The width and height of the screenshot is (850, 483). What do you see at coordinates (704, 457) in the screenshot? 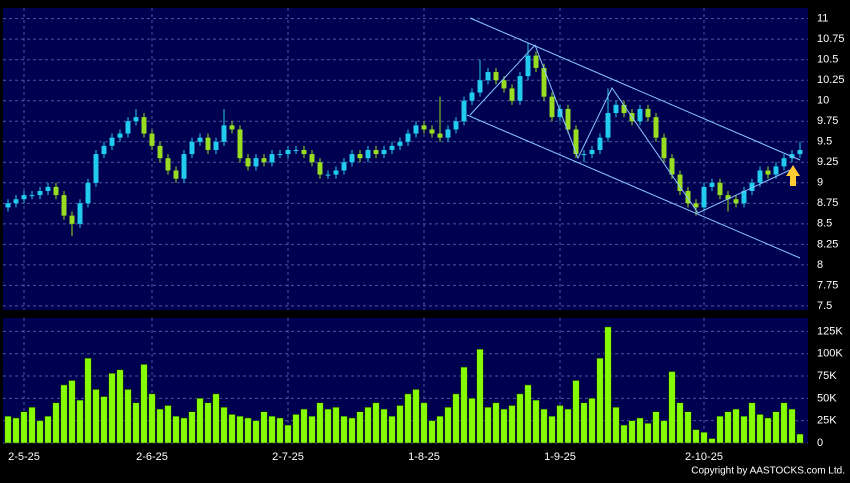
I see `x-tick-label: 2-10-25` at bounding box center [704, 457].